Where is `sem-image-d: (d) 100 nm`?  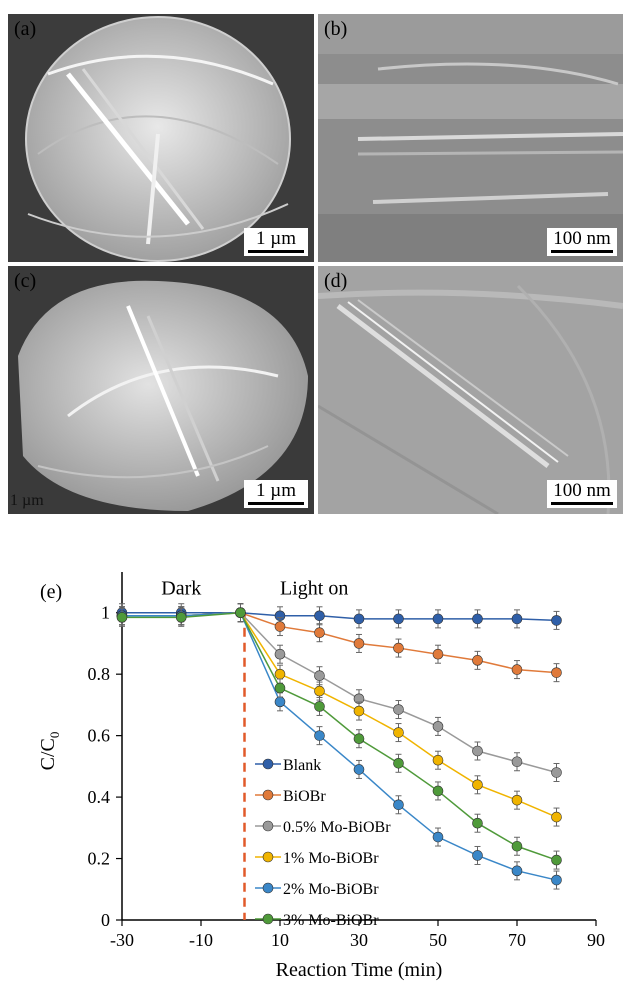 sem-image-d: (d) 100 nm is located at coordinates (470, 390).